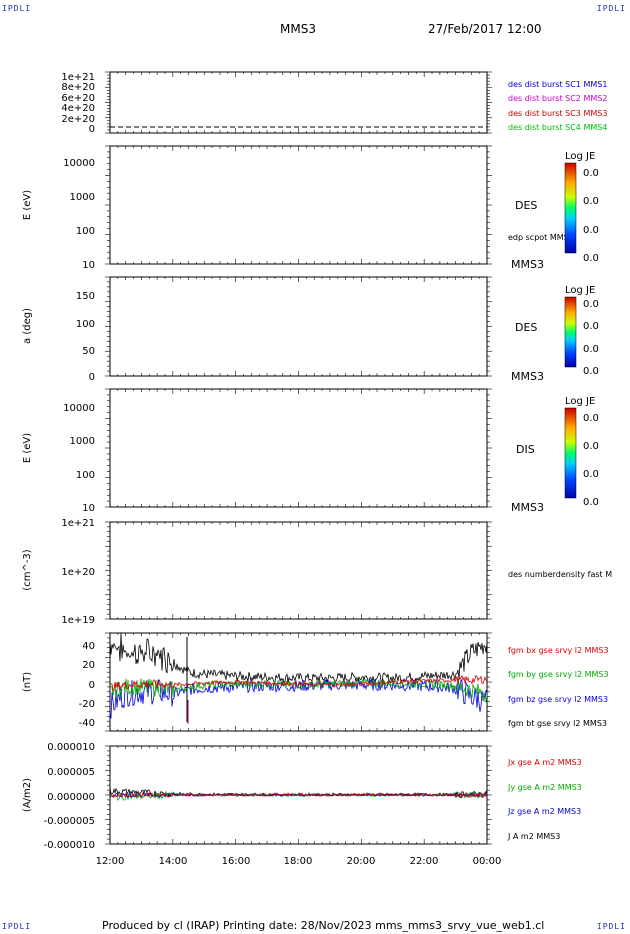 This screenshot has width=630, height=934. Describe the element at coordinates (558, 674) in the screenshot. I see `p6-legend-by: fgm by gse srvy l2 MMS3` at that location.